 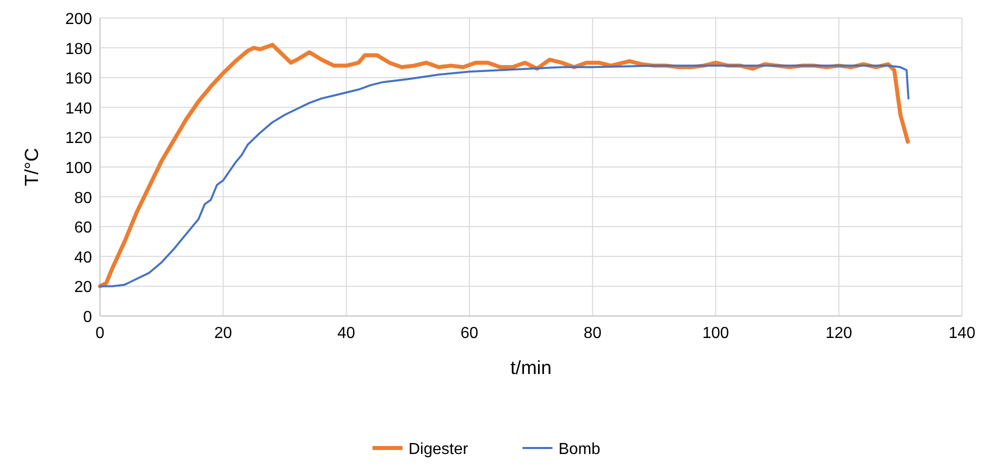 What do you see at coordinates (83, 287) in the screenshot?
I see `y-tick-label: 20` at bounding box center [83, 287].